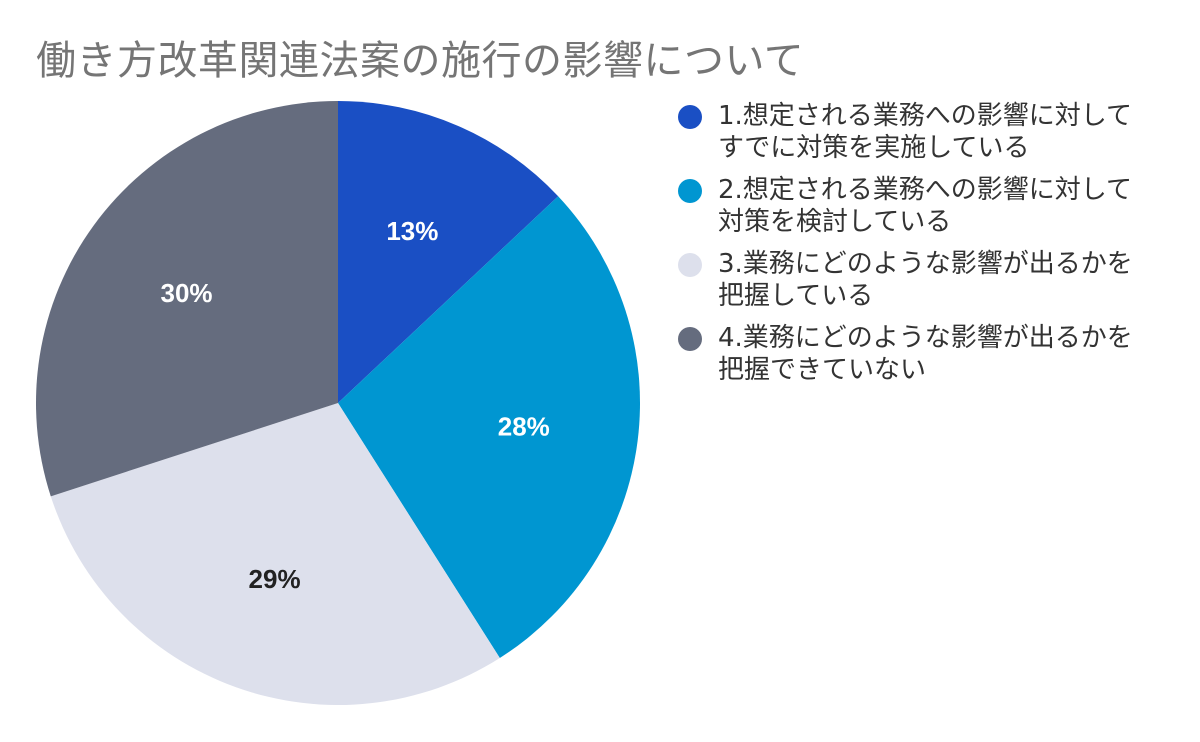 Image resolution: width=1200 pixels, height=742 pixels. I want to click on legend-item-2: 2.想定される業務への影響に対して対策を検討している, so click(928, 206).